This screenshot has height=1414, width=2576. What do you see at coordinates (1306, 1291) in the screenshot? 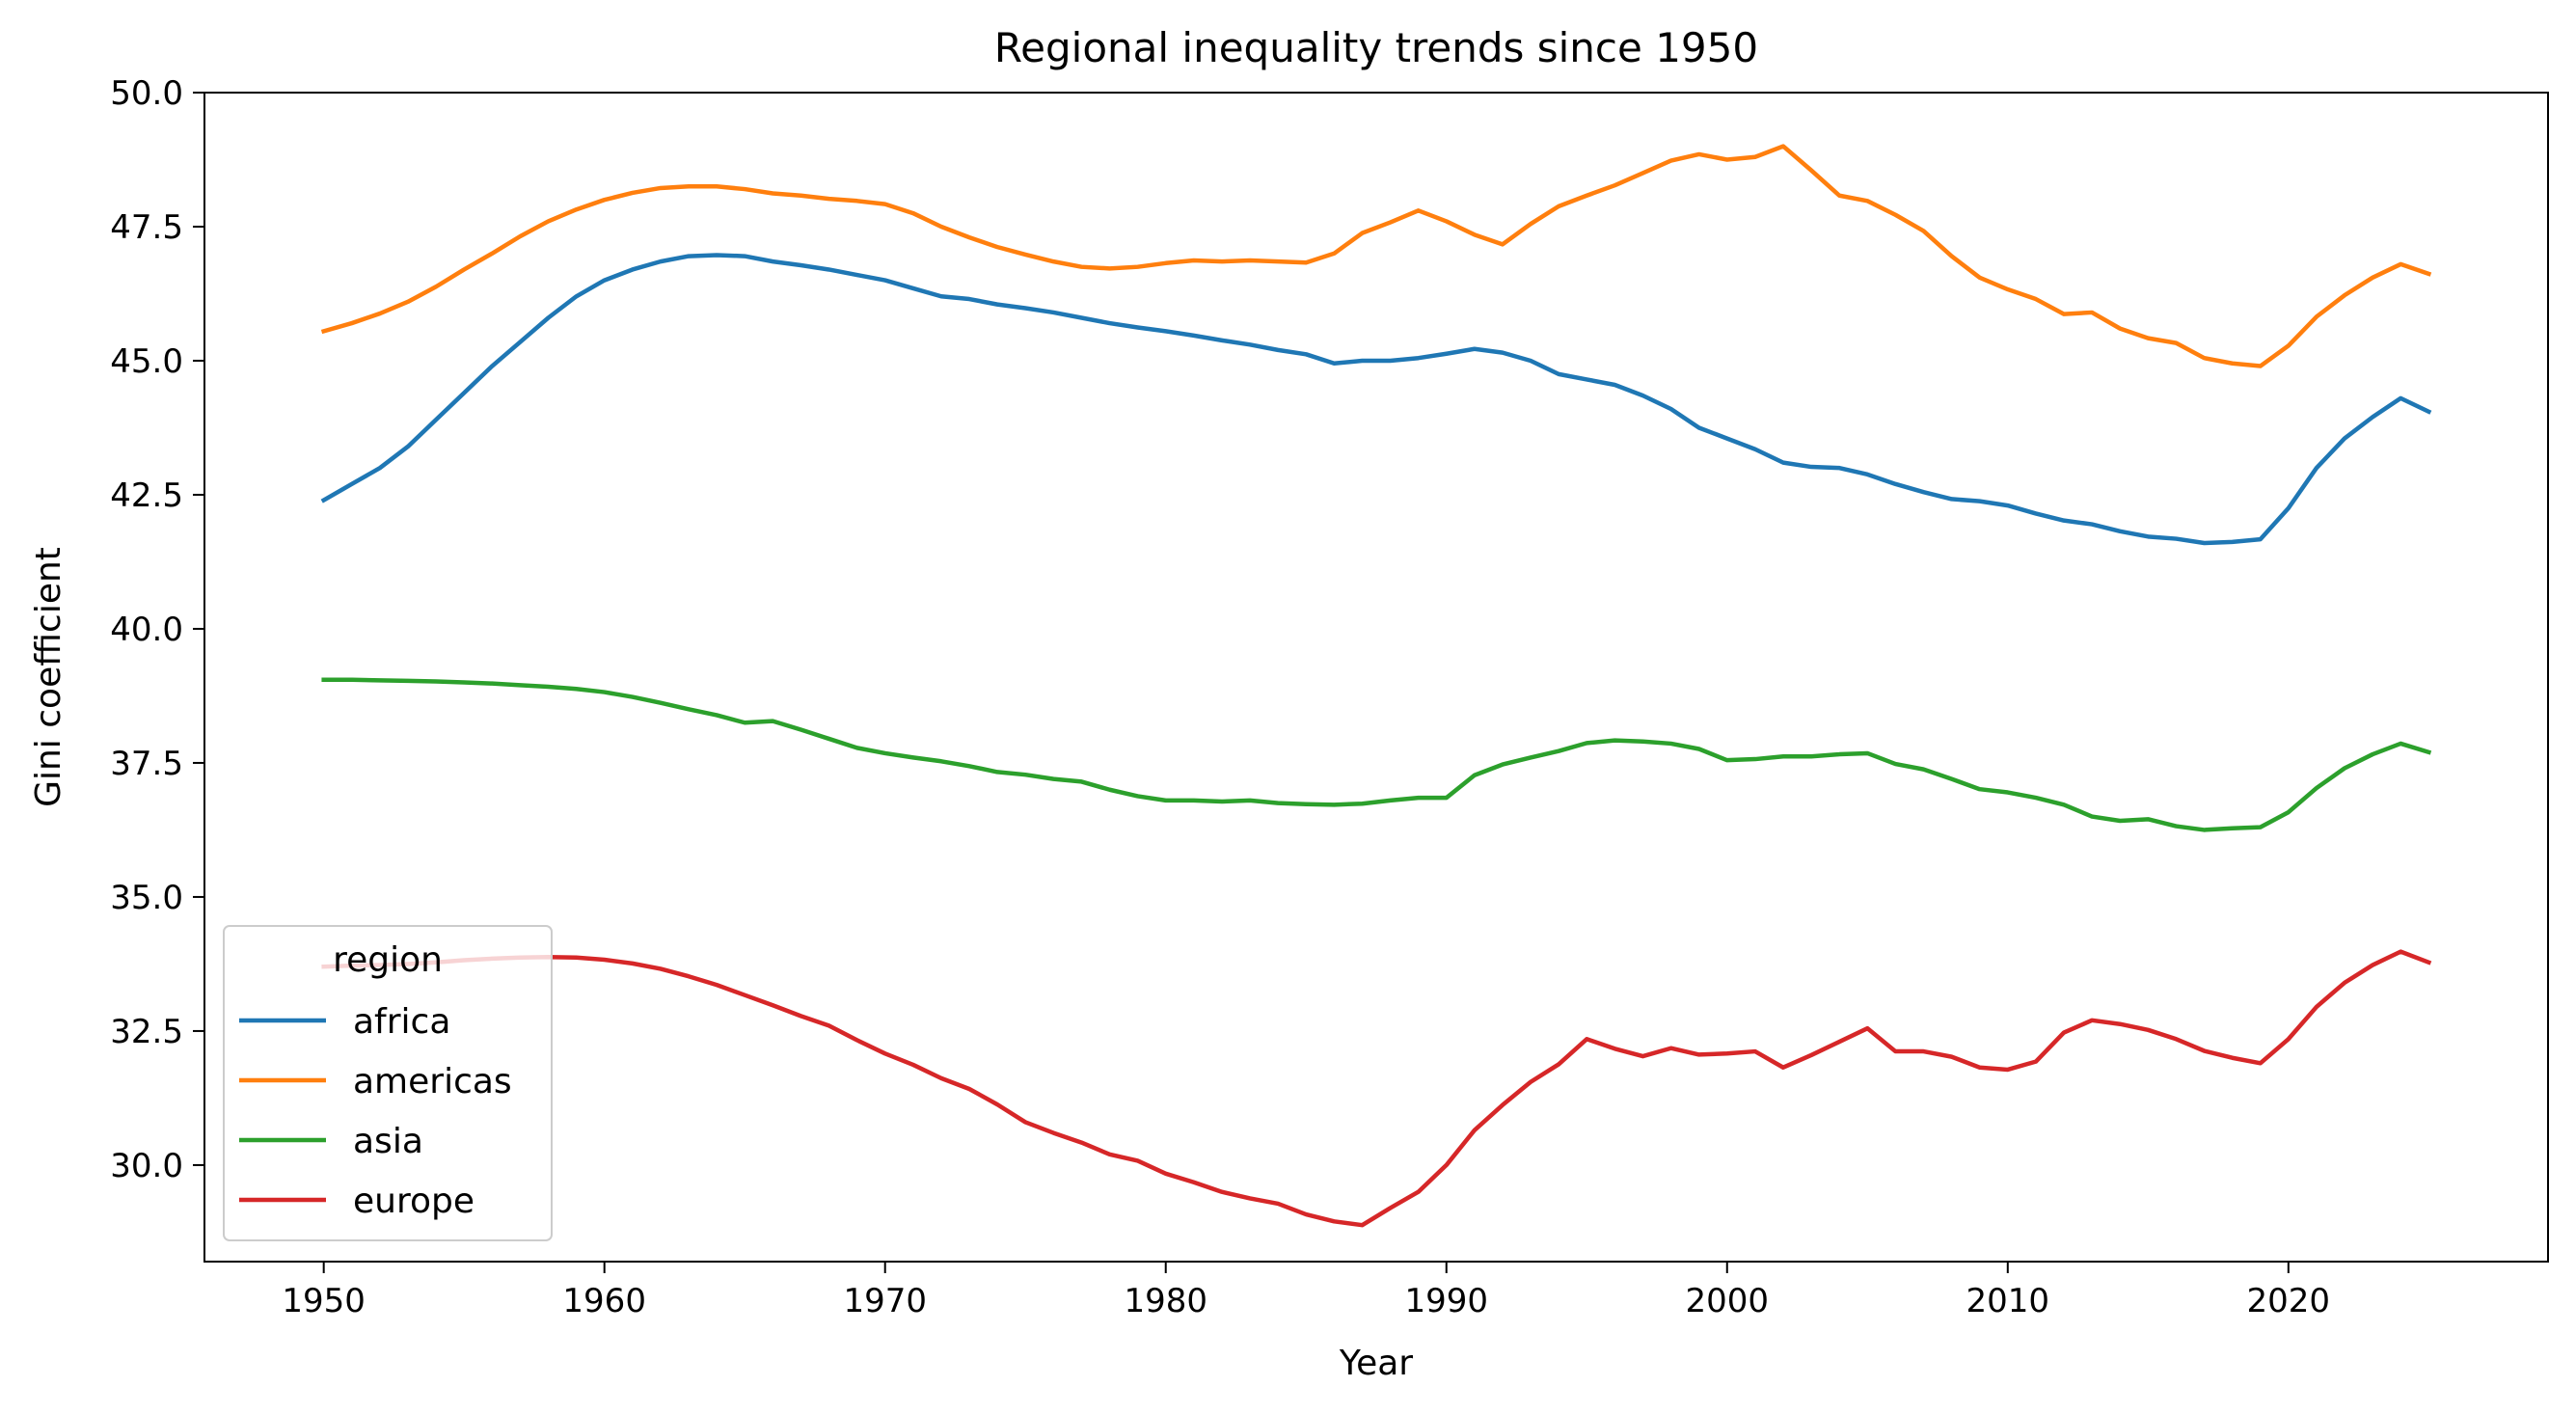
I see `x-axis: 1950 1960 1970 1980 1990 2000 2010 2020` at bounding box center [1306, 1291].